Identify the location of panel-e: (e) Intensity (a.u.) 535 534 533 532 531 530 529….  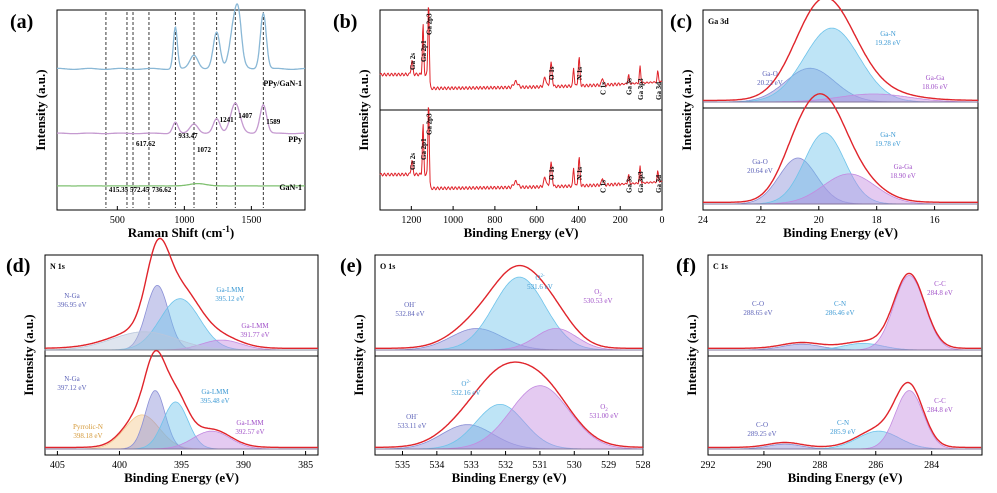
(495, 369).